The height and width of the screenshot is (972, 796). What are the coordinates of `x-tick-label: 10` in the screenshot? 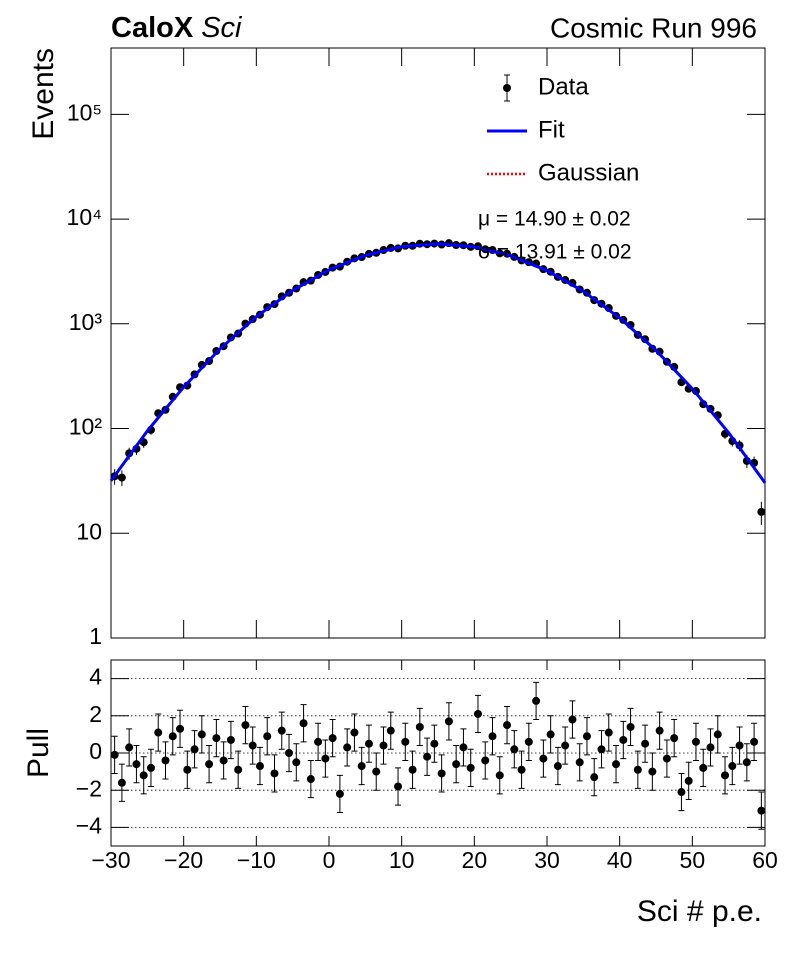 It's located at (402, 860).